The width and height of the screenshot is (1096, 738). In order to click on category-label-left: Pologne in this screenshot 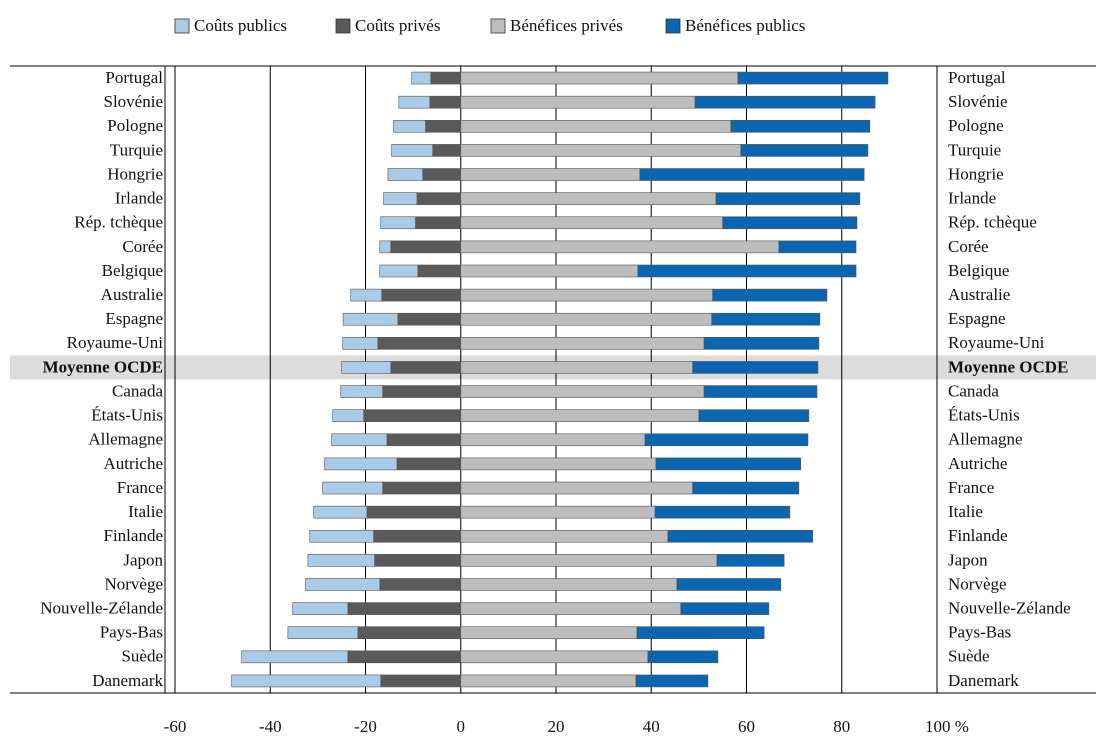, I will do `click(135, 125)`.